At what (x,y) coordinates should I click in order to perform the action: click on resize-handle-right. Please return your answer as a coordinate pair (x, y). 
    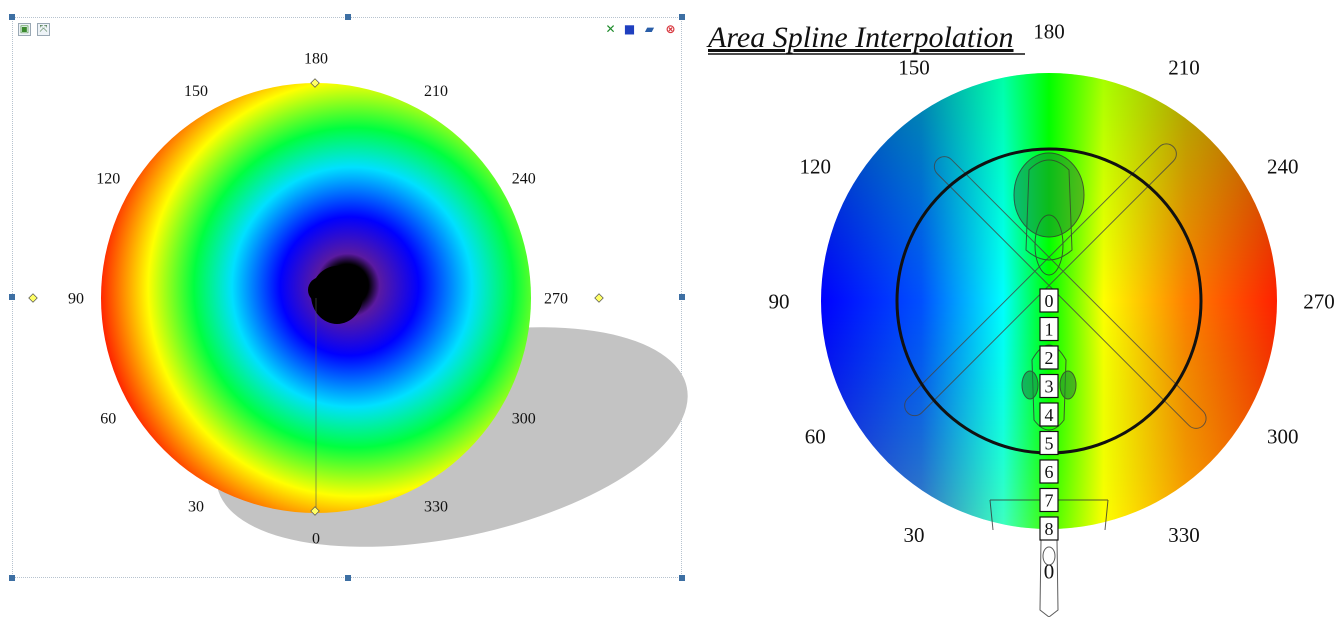
    Looking at the image, I should click on (682, 297).